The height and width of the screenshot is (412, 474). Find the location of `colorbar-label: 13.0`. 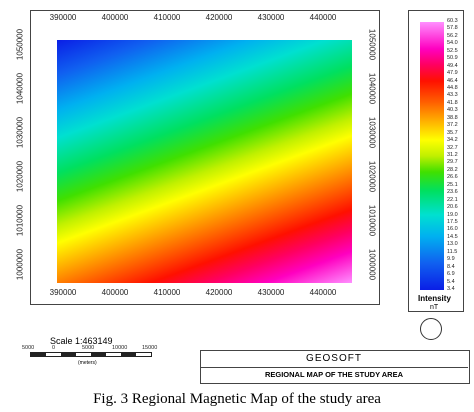

colorbar-label: 13.0 is located at coordinates (452, 244).